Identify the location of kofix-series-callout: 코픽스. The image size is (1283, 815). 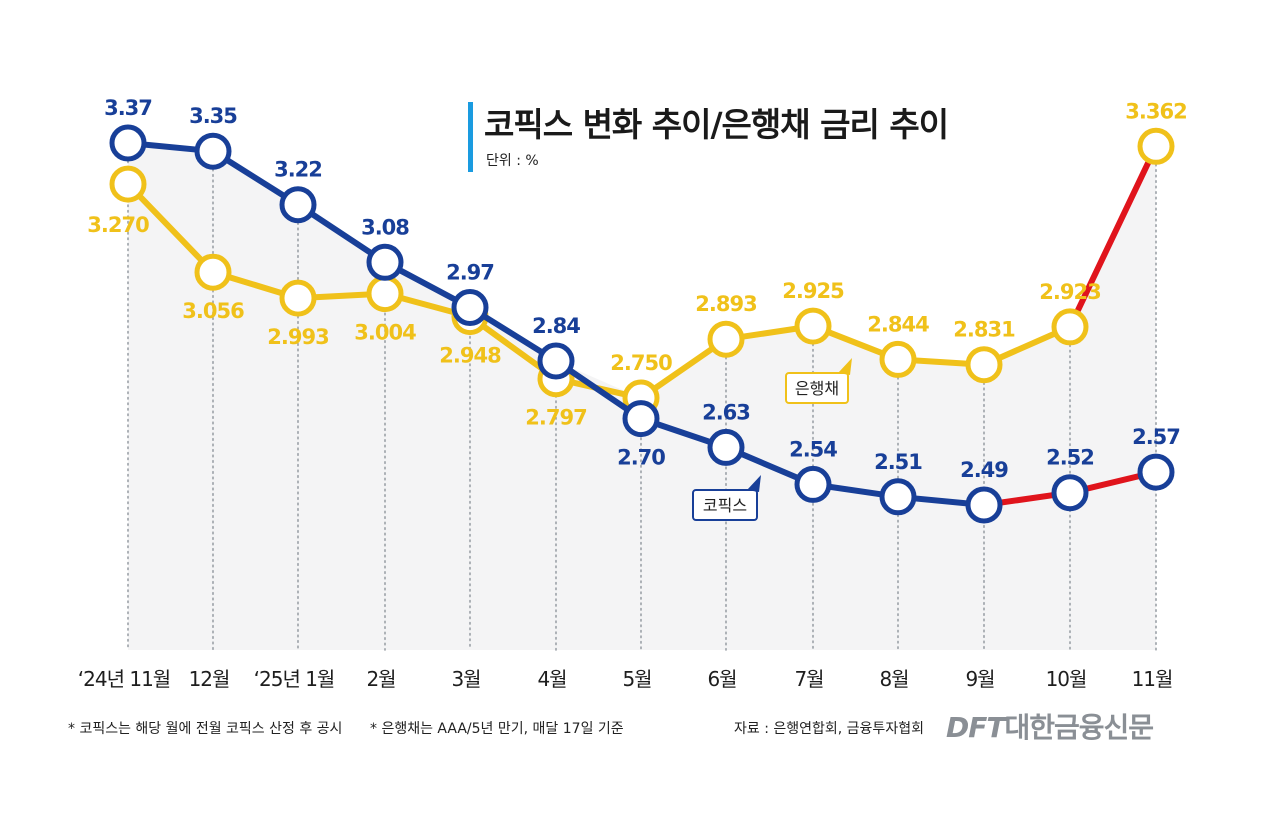
(726, 498).